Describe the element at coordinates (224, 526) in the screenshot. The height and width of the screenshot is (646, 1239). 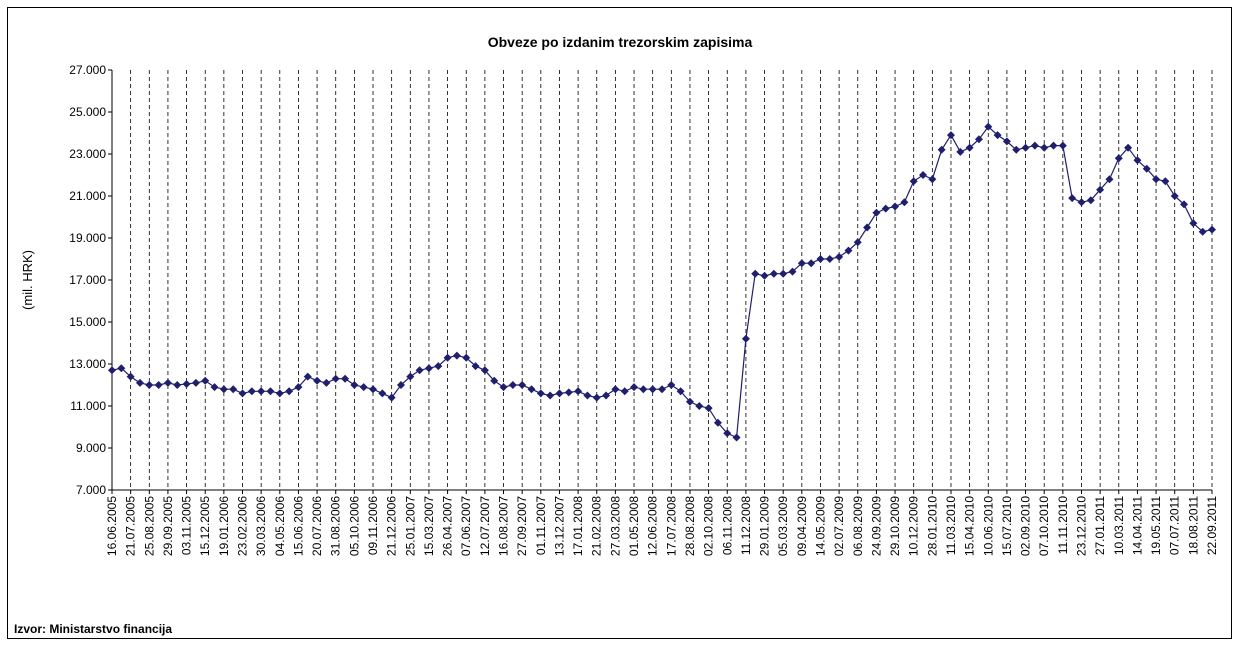
I see `x-tick-label: 19.01.2006` at that location.